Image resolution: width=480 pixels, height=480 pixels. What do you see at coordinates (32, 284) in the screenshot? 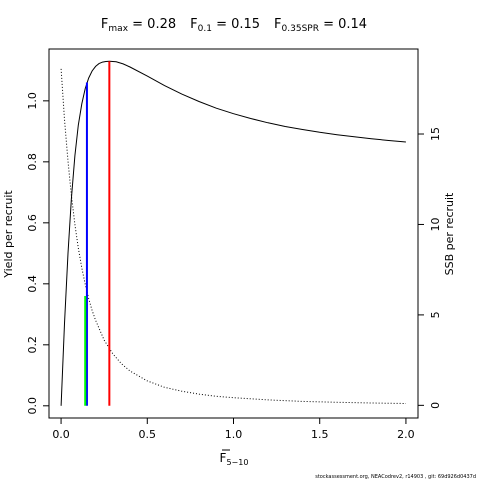
I see `y-left-tick-label: 0.4` at bounding box center [32, 284].